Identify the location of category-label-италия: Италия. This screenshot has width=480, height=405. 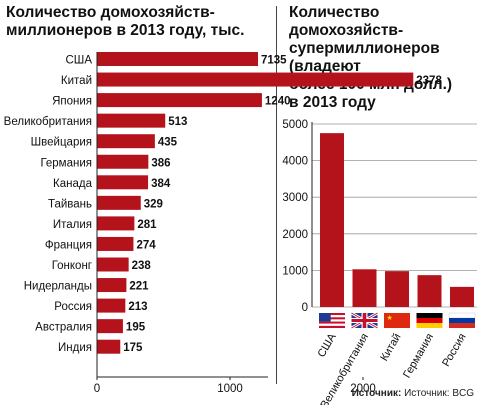
(72, 225).